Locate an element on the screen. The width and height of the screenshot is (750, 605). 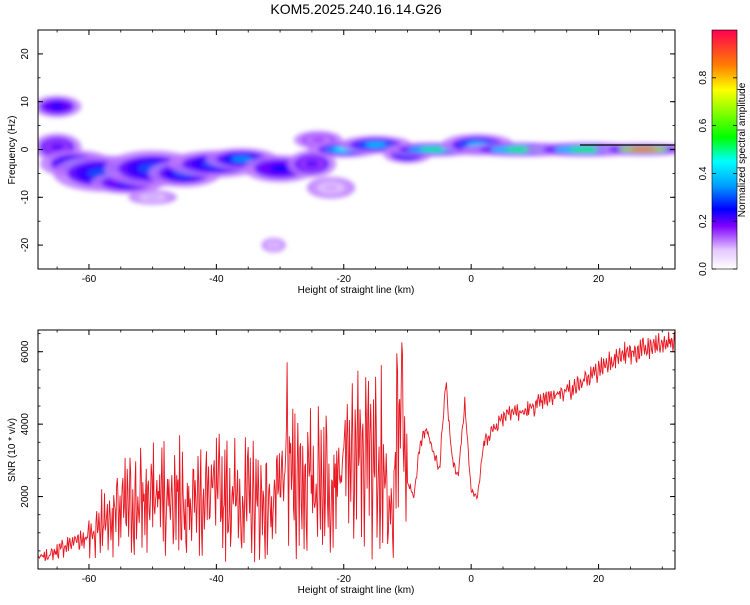
spectrogram-x-label: Height of straight line (km) is located at coordinates (356, 290).